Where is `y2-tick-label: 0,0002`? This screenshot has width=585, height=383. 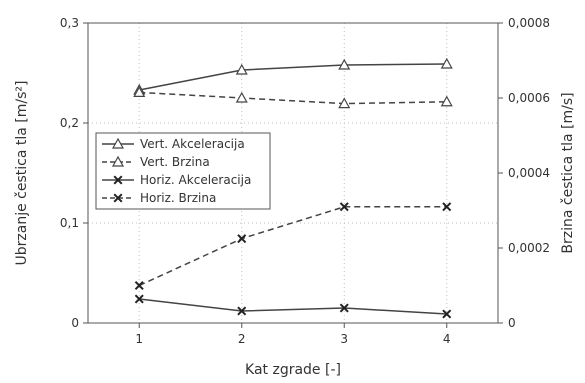
y2-tick-label: 0,0002 is located at coordinates (529, 248).